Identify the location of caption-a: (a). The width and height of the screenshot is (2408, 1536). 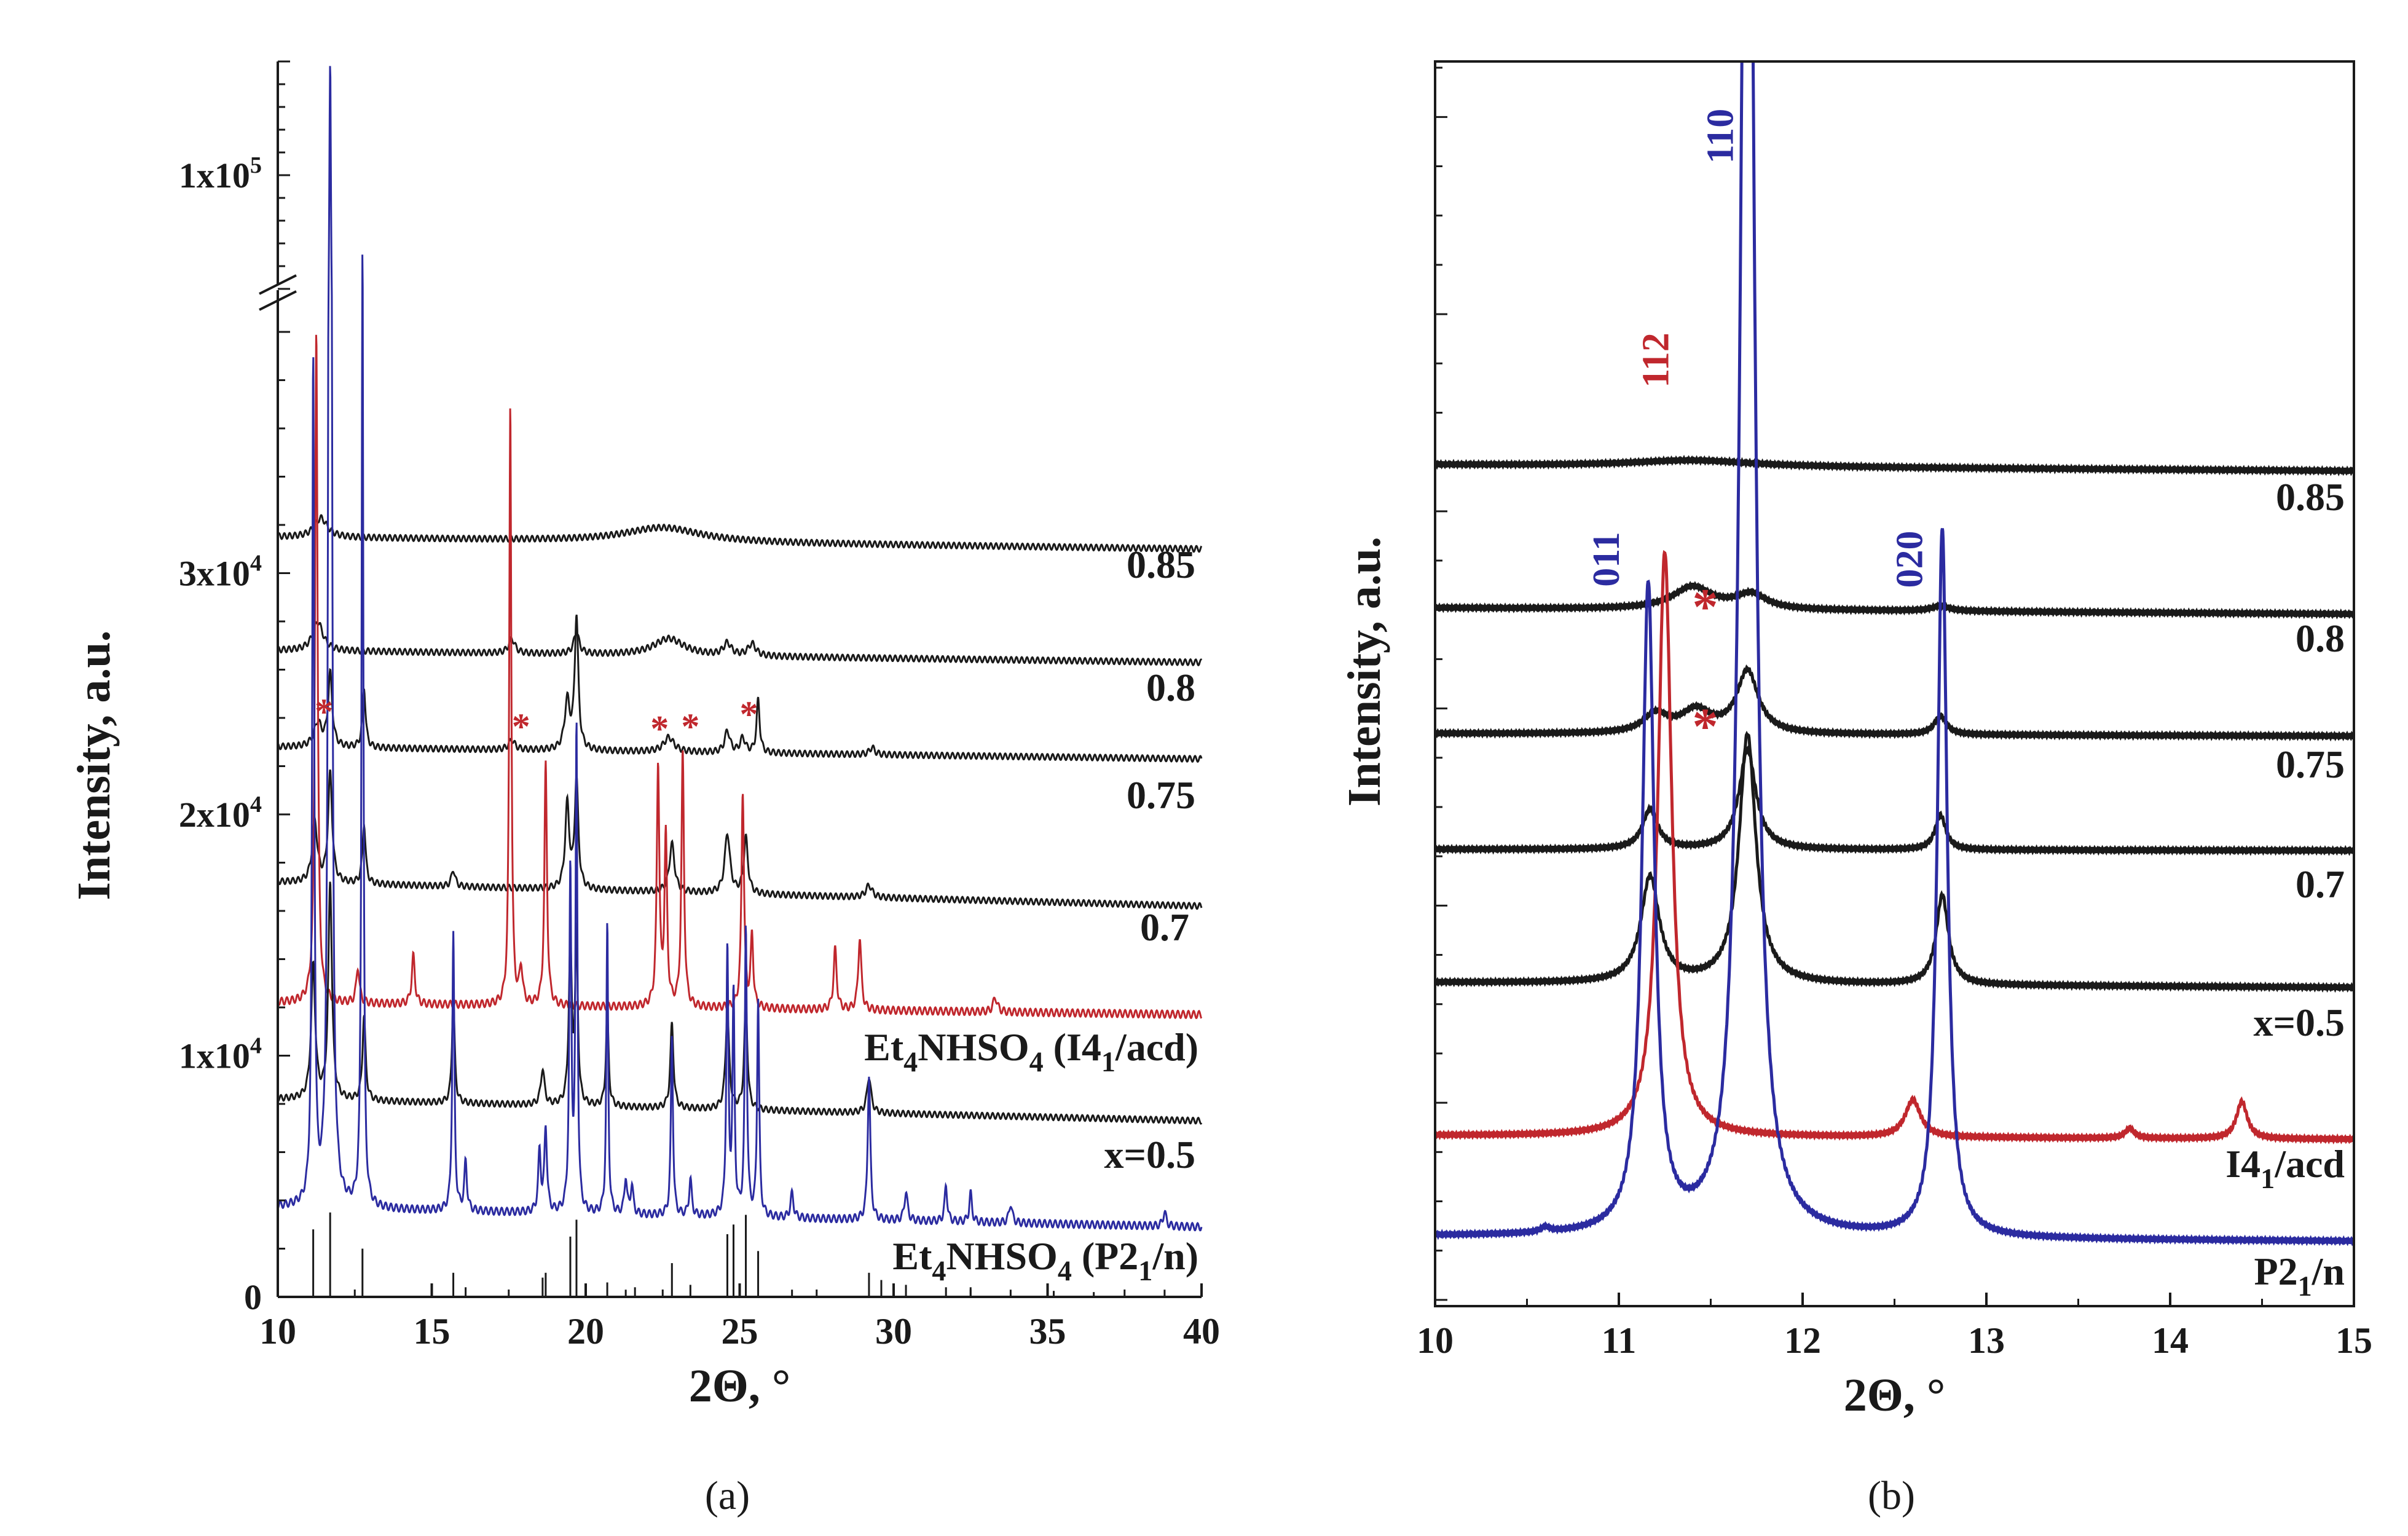
(727, 1495).